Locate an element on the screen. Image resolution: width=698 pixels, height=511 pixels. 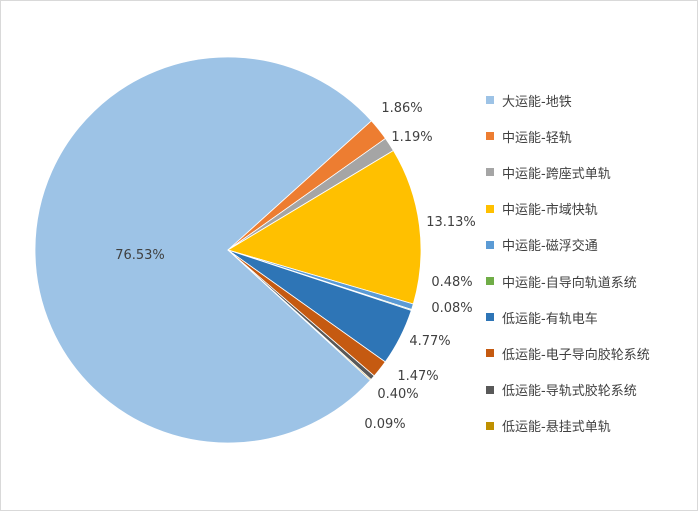
legend-item-3: 中运能-跨座式单轨 is located at coordinates (588, 172).